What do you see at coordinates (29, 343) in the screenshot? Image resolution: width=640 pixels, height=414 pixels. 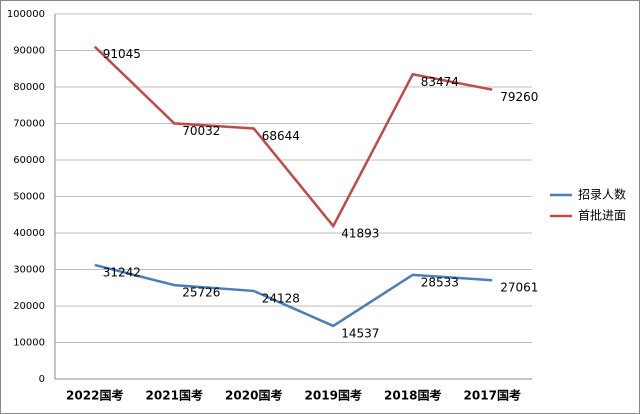 I see `y-tick-label: 10000` at bounding box center [29, 343].